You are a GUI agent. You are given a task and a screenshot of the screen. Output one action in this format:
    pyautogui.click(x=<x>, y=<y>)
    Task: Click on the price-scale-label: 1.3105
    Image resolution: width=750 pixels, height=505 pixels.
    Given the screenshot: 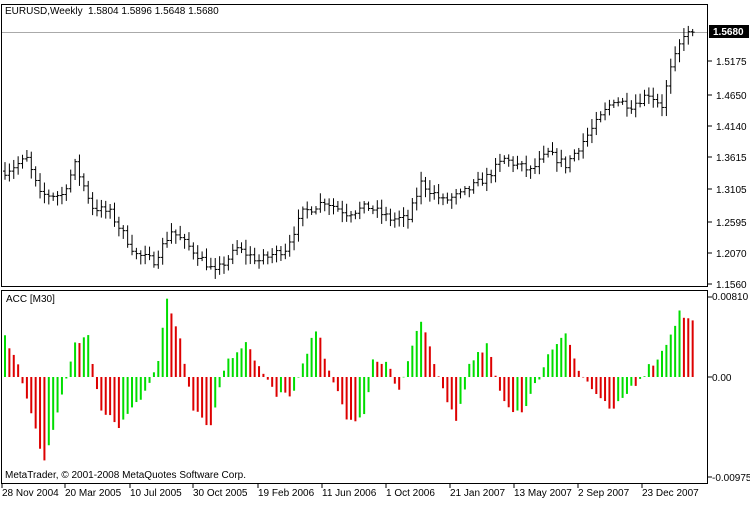 What is the action you would take?
    pyautogui.click(x=731, y=190)
    